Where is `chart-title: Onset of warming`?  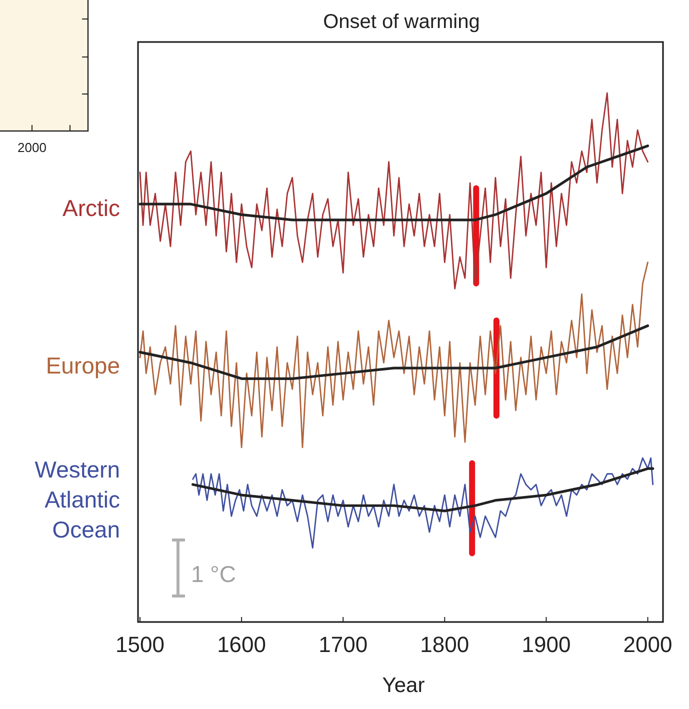
chart-title: Onset of warming is located at coordinates (401, 22).